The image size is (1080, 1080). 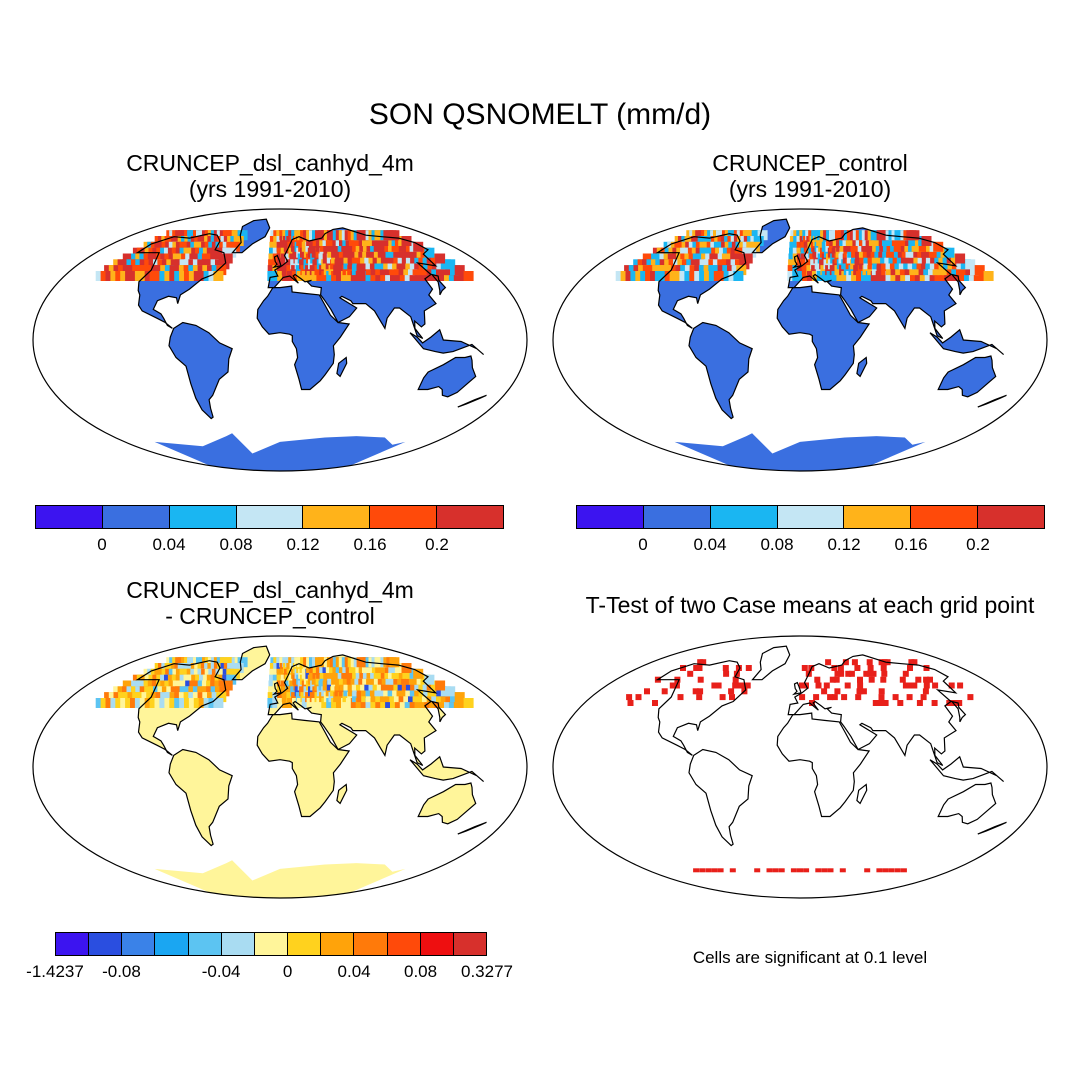 I want to click on colorbar-tick-label: 0.08, so click(x=777, y=544).